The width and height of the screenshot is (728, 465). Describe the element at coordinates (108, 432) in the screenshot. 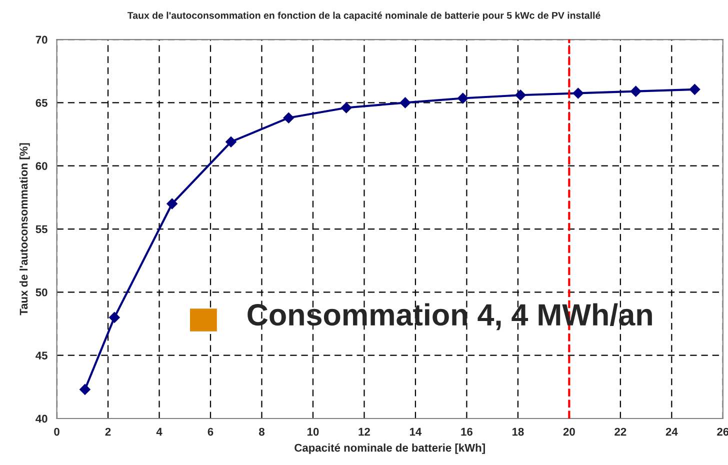

I see `x-tick-label: 2` at that location.